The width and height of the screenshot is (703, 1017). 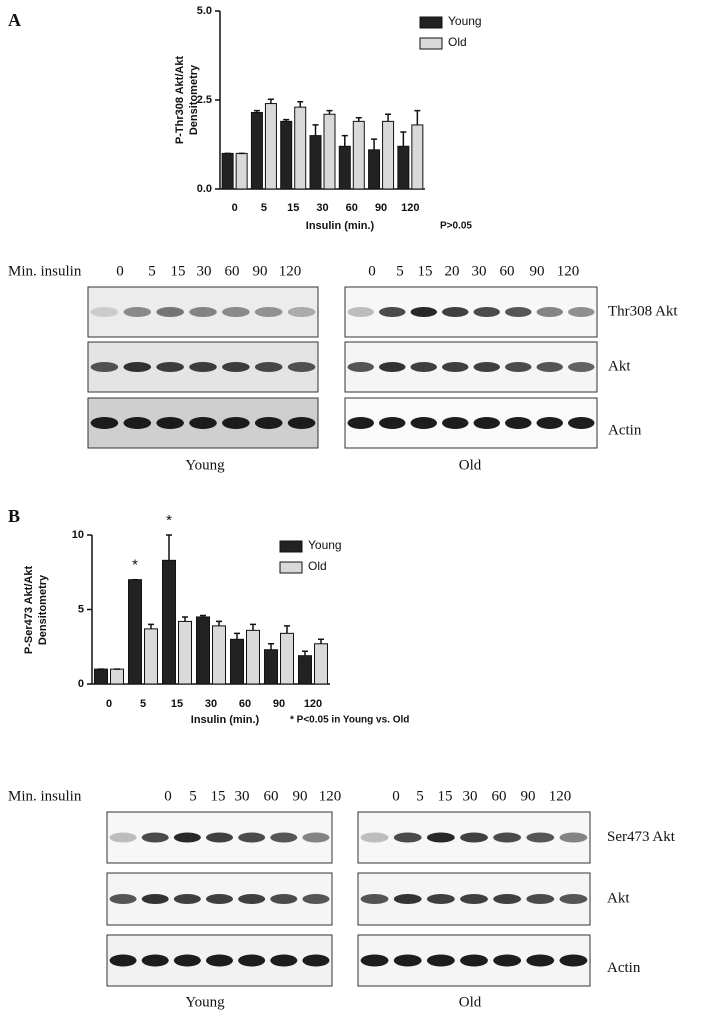 What do you see at coordinates (168, 796) in the screenshot?
I see `lane-label: 0` at bounding box center [168, 796].